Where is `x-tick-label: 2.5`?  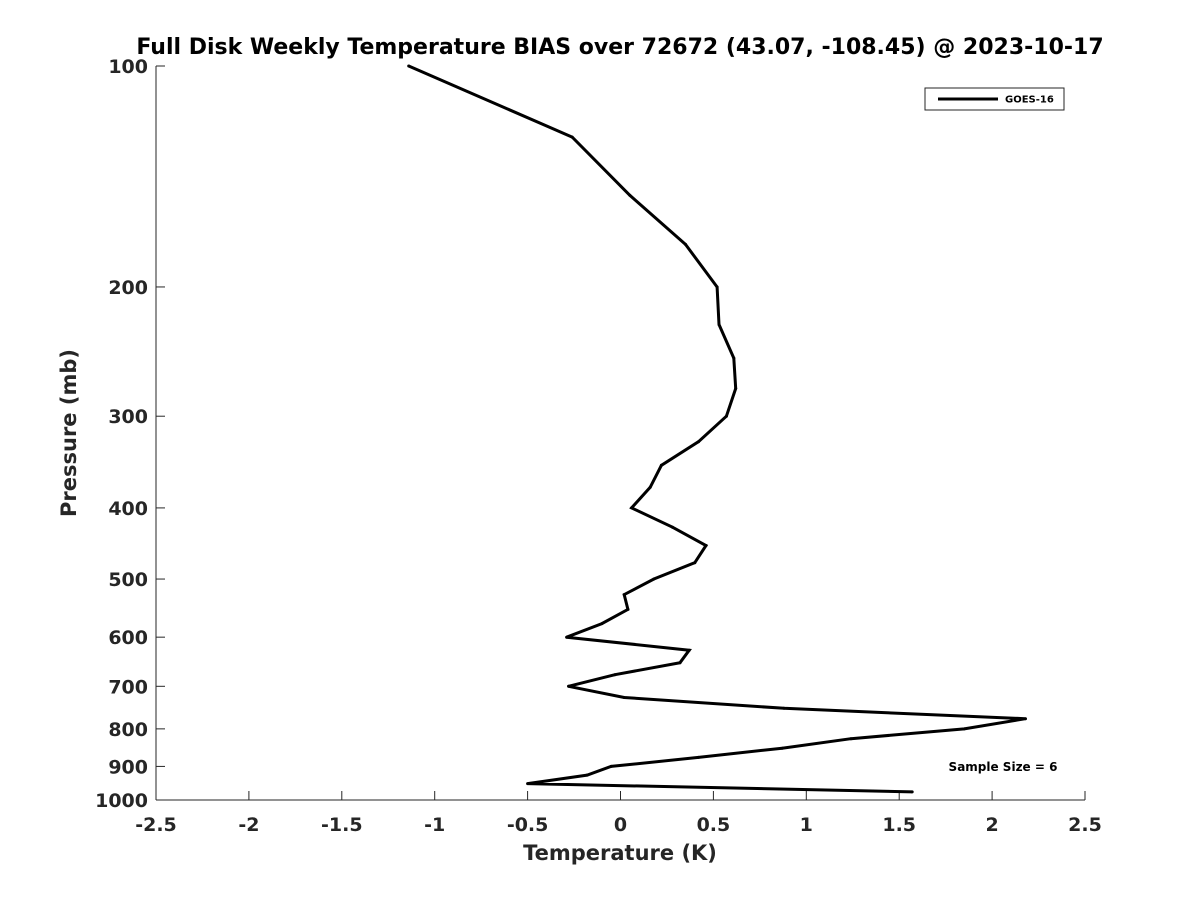 x-tick-label: 2.5 is located at coordinates (1085, 825).